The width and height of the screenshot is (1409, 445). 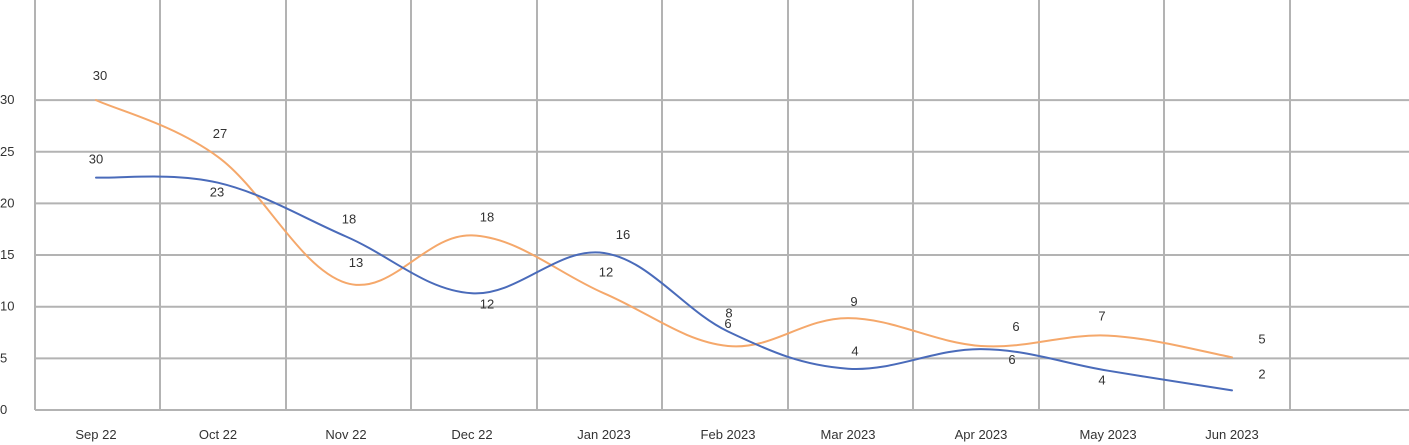 What do you see at coordinates (3, 409) in the screenshot?
I see `y-tick-label: 0` at bounding box center [3, 409].